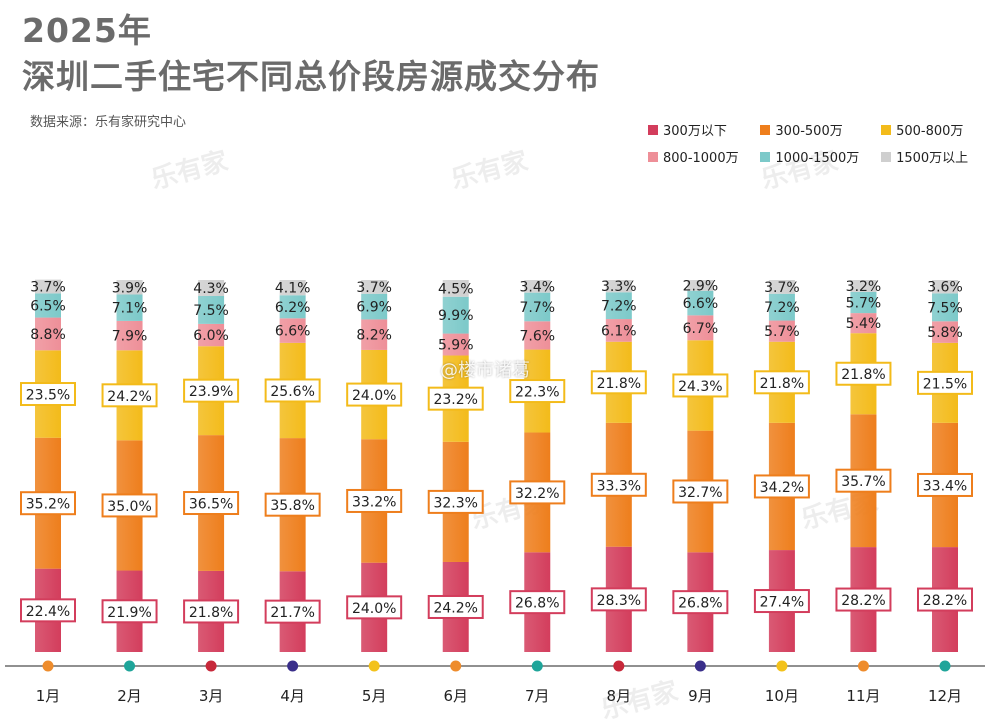 Image resolution: width=990 pixels, height=726 pixels. Describe the element at coordinates (782, 696) in the screenshot. I see `x-tick-label: 10月` at that location.